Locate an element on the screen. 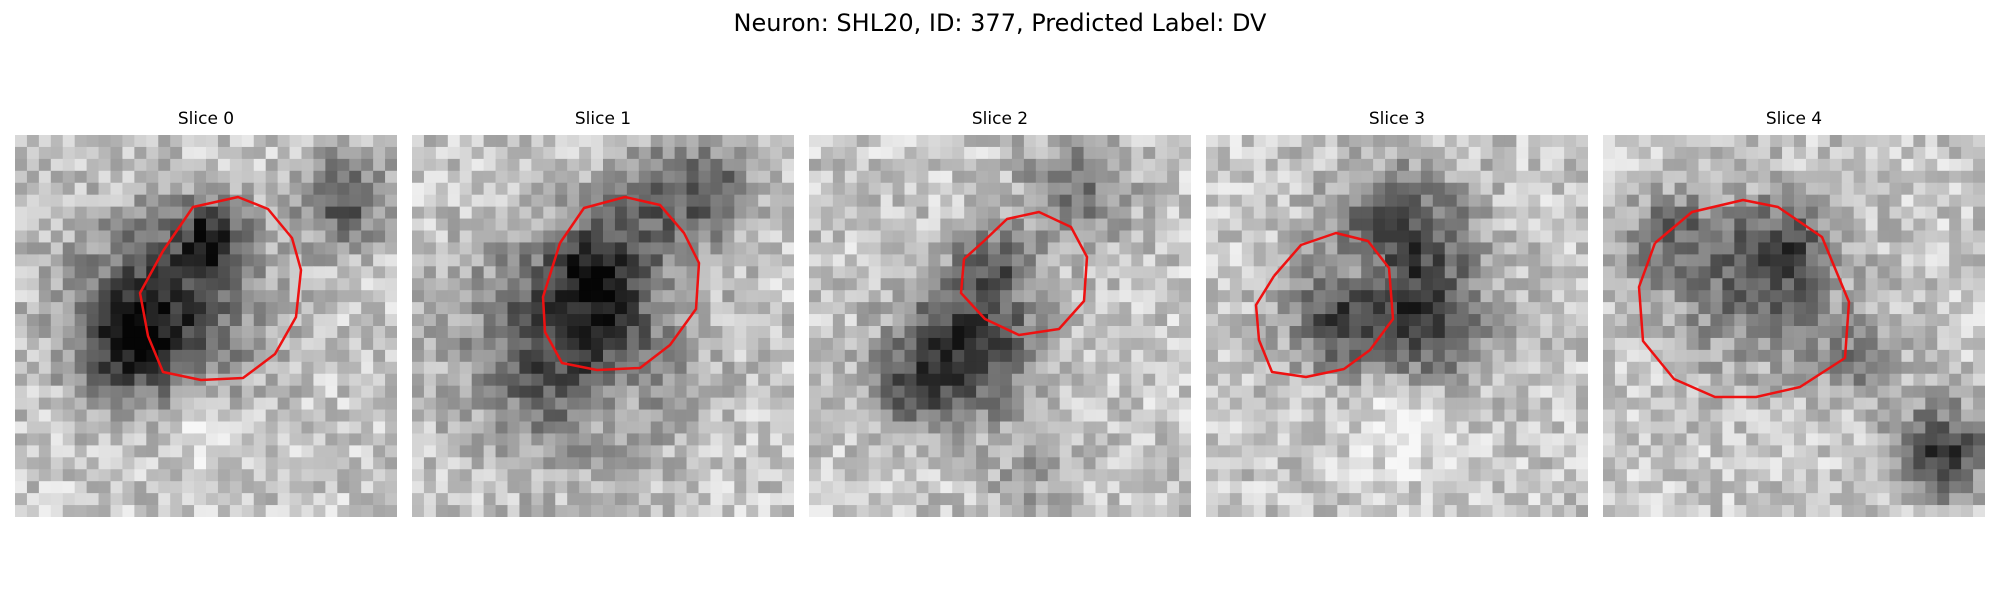 Image resolution: width=2000 pixels, height=600 pixels. slice-panel-1: Slice 1 is located at coordinates (603, 312).